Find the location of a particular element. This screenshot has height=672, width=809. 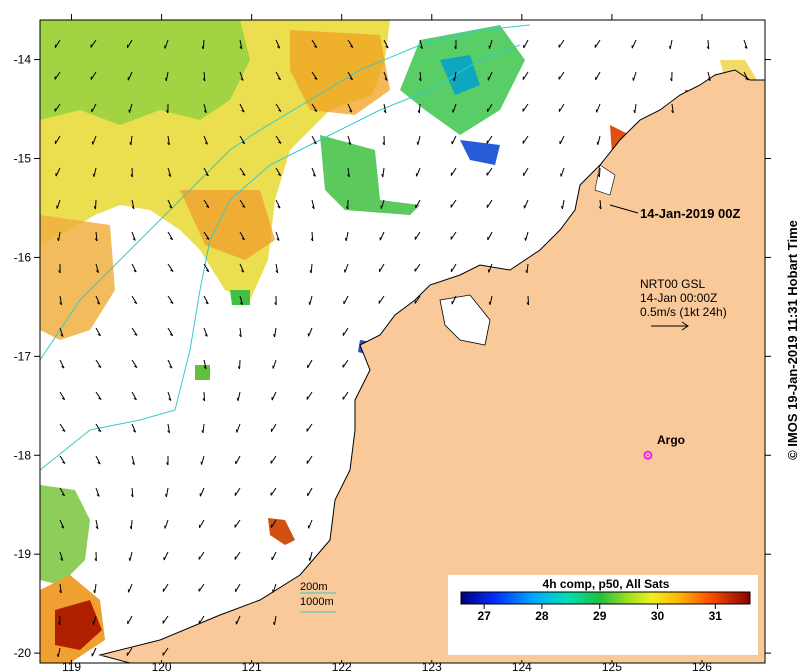

lat-tick-label: -15 is located at coordinates (23, 158).